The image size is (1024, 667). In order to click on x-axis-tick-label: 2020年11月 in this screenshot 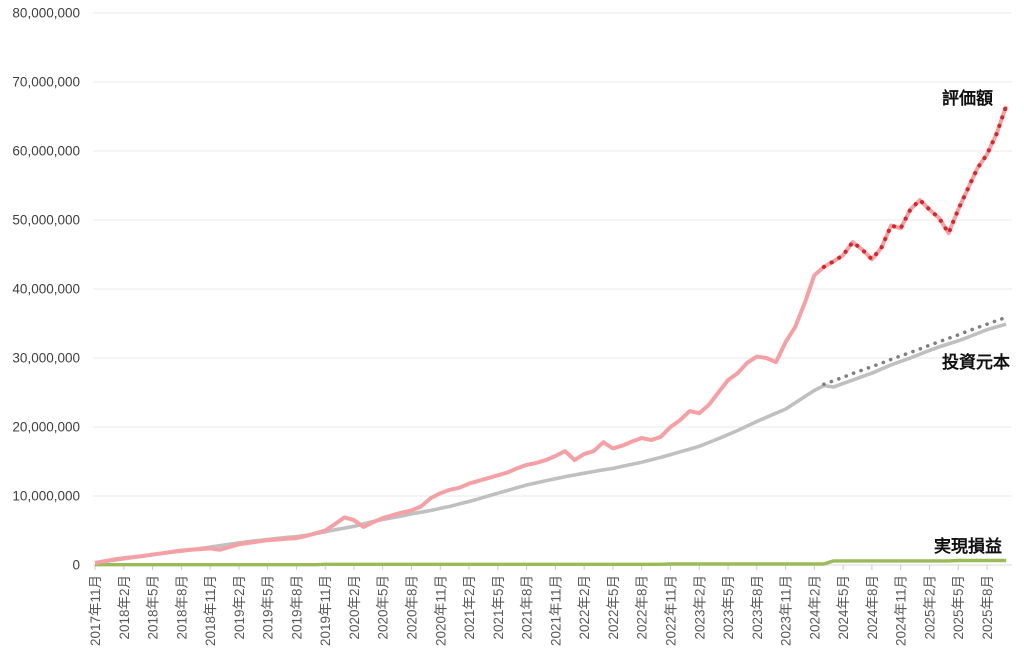, I will do `click(440, 610)`.